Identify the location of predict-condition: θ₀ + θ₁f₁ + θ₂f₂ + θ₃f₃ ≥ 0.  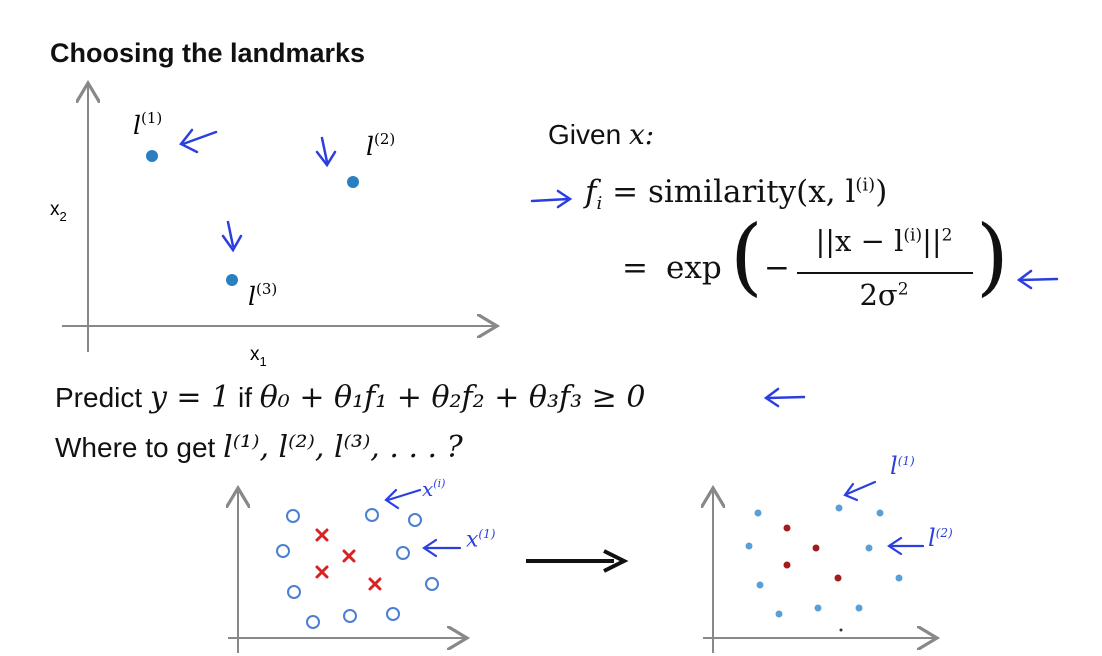
(452, 397).